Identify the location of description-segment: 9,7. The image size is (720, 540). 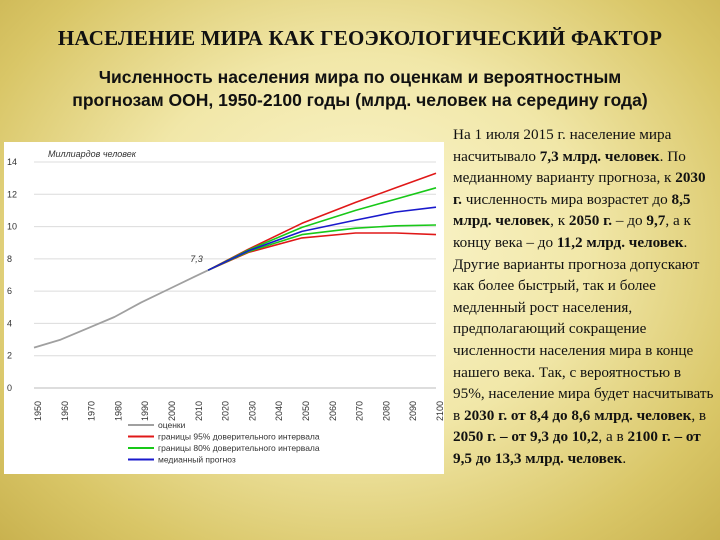
(656, 221).